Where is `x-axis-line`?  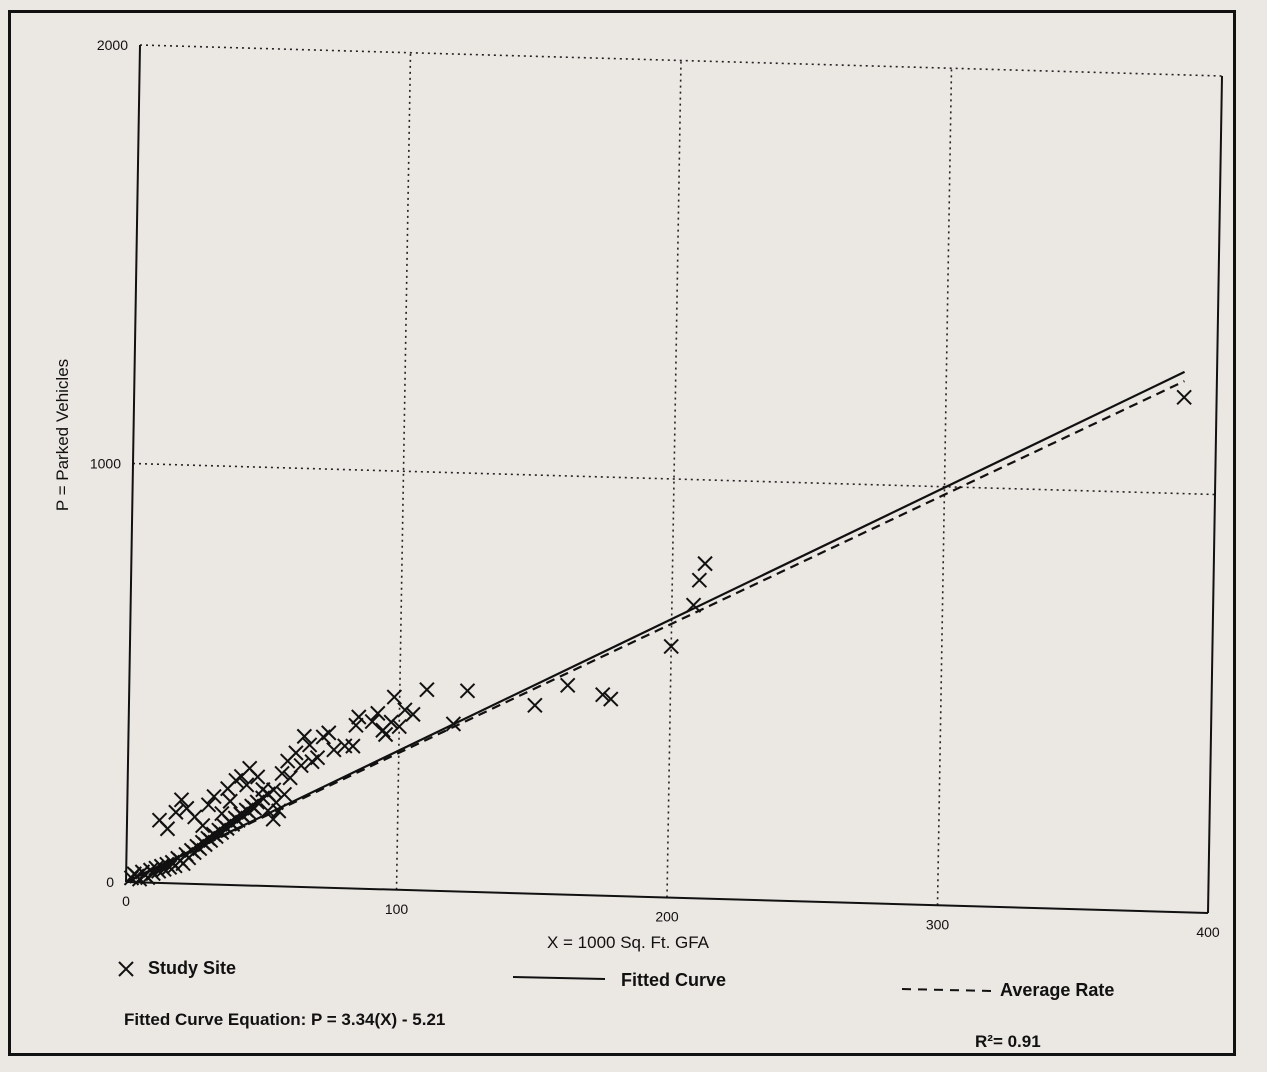
x-axis-line is located at coordinates (667, 897).